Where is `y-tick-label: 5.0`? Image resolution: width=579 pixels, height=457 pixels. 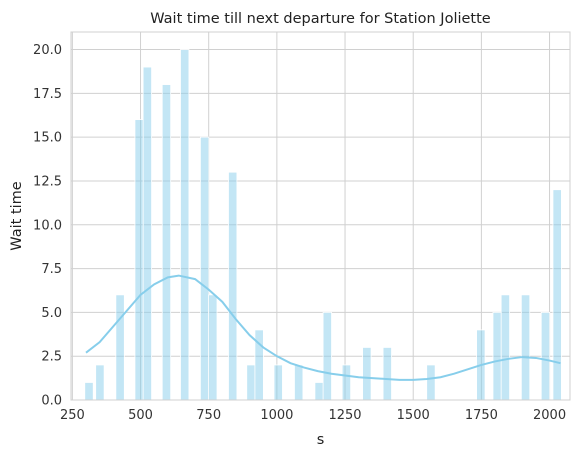
y-tick-label: 5.0 is located at coordinates (51, 313).